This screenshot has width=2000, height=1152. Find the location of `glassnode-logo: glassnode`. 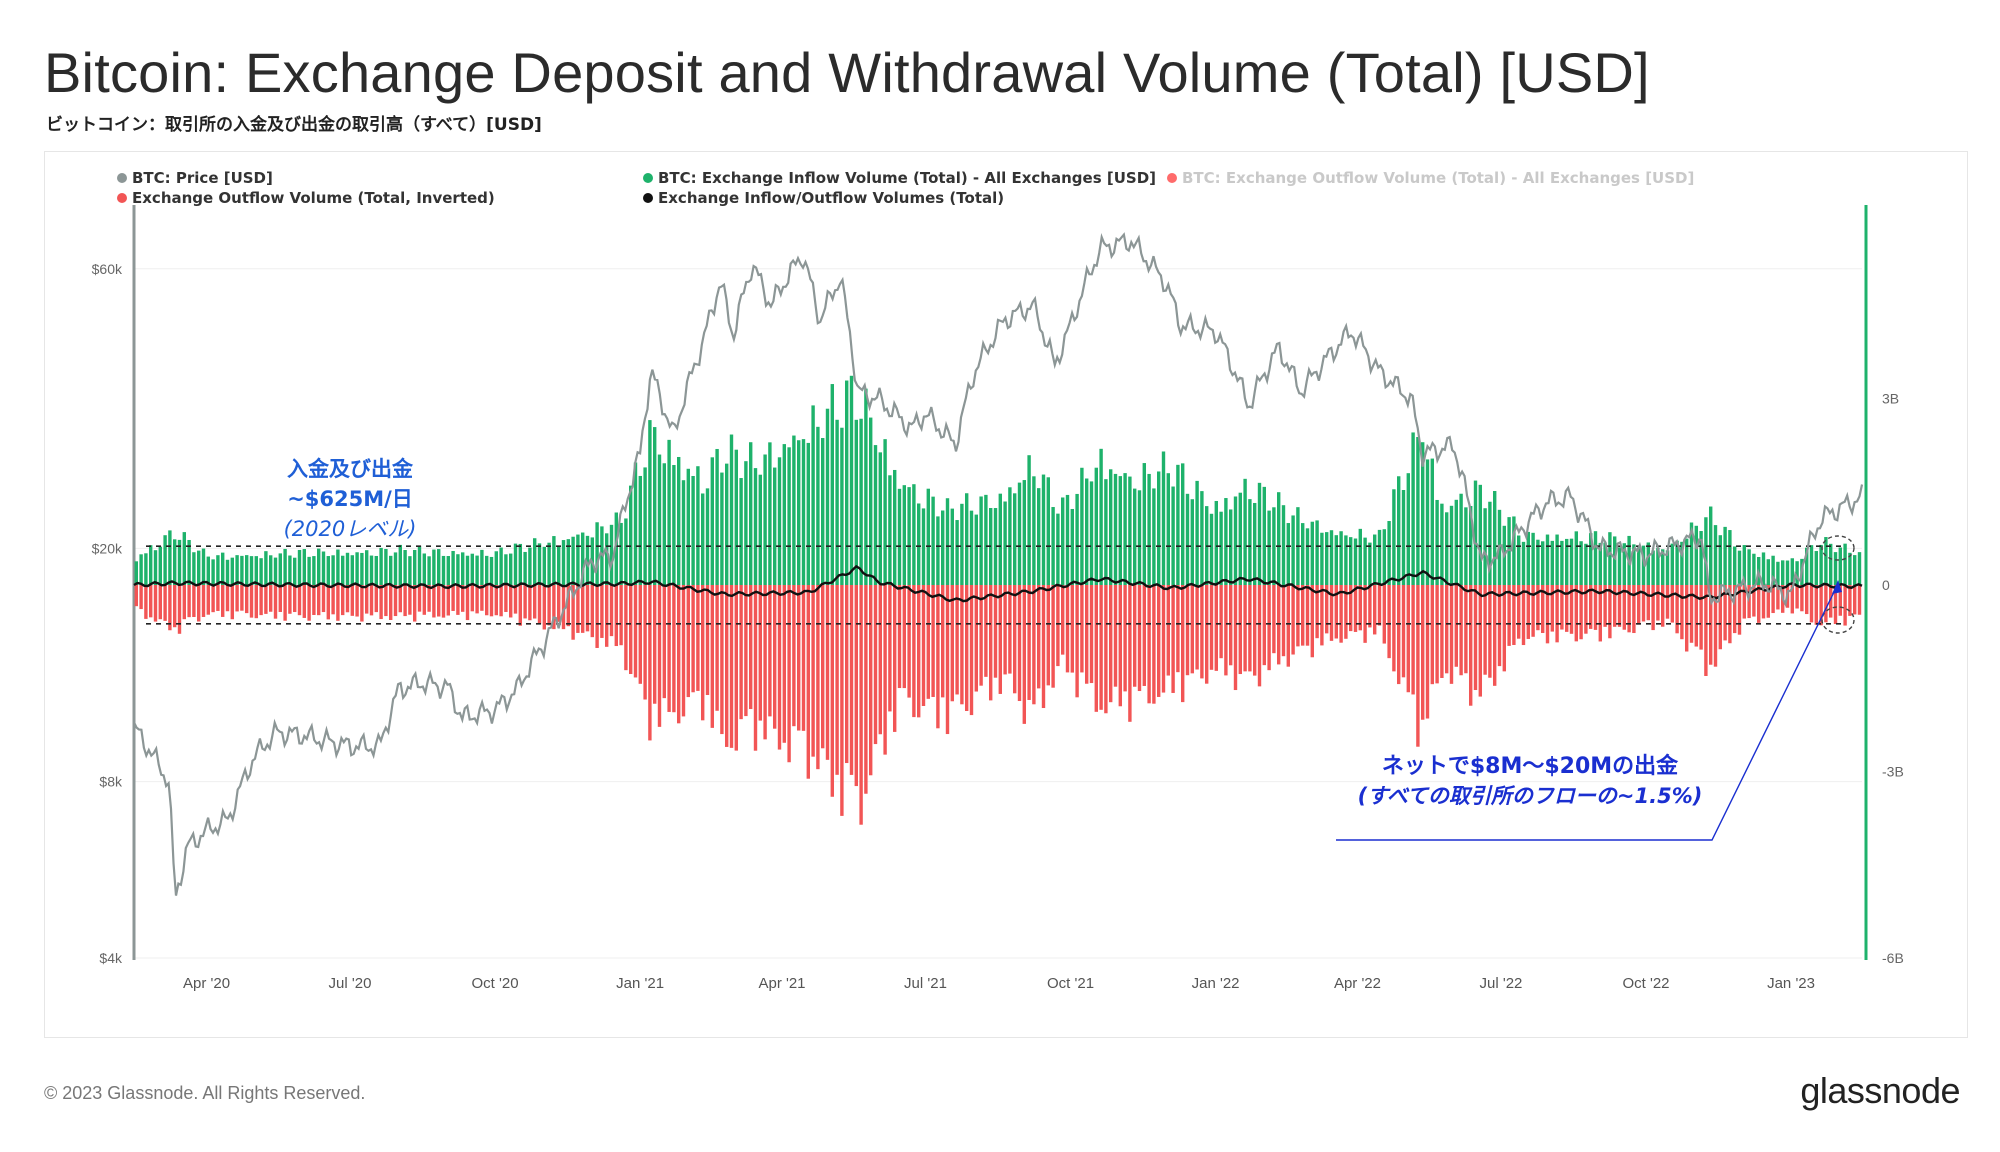

glassnode-logo: glassnode is located at coordinates (1880, 1090).